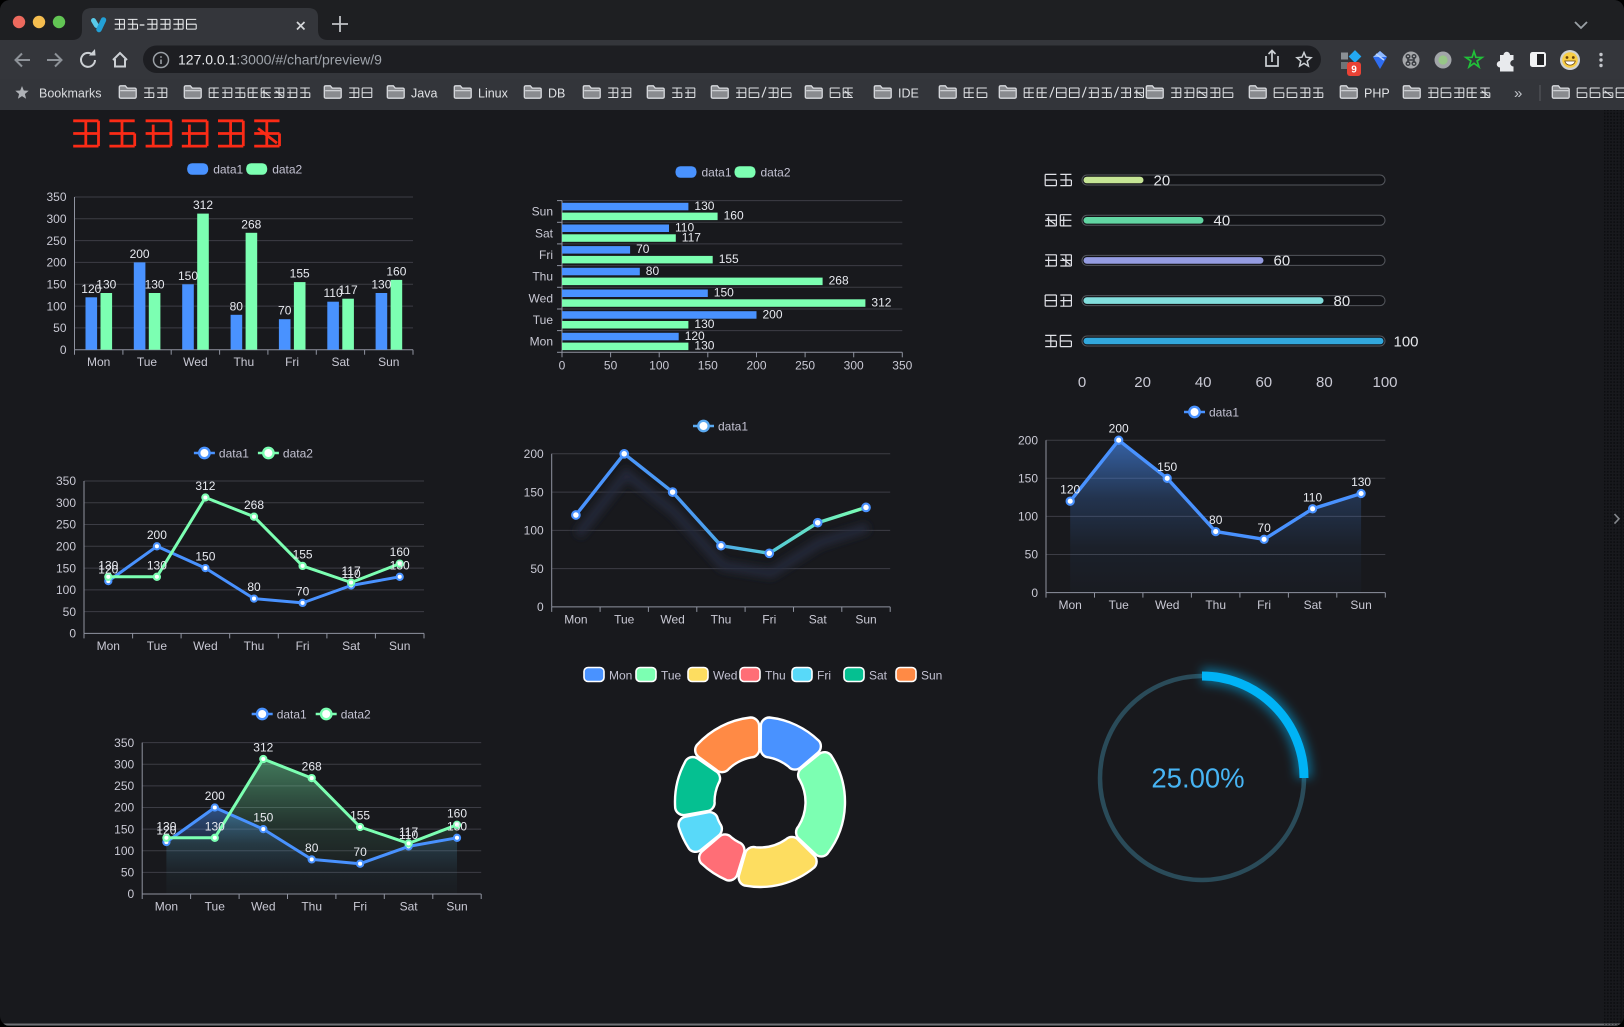 The width and height of the screenshot is (1624, 1027). Describe the element at coordinates (424, 94) in the screenshot. I see `svg-text: Java` at that location.